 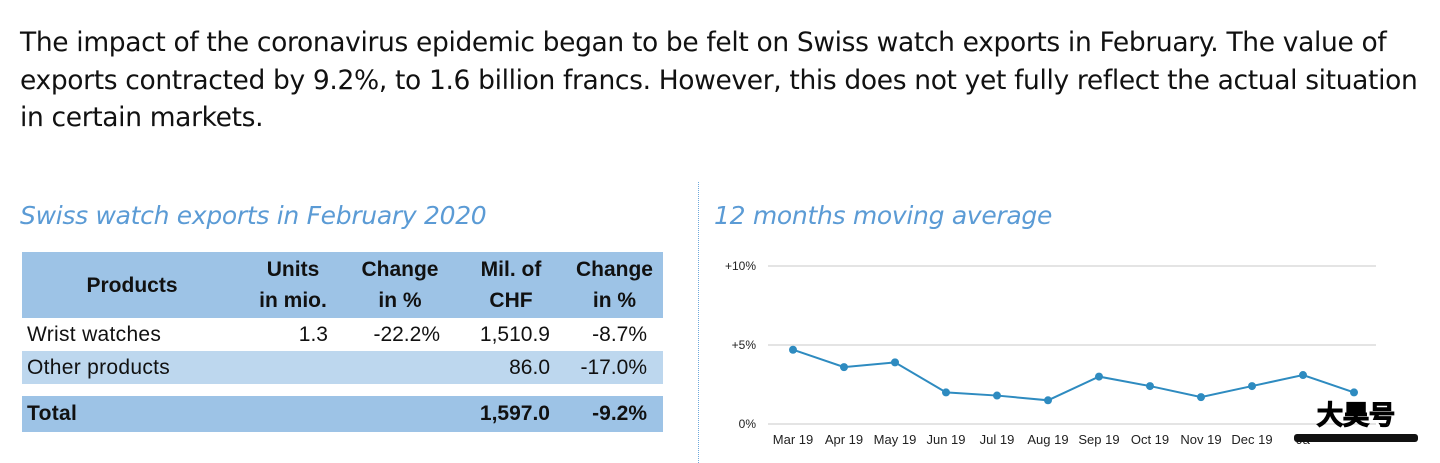 What do you see at coordinates (997, 439) in the screenshot?
I see `x-tick-label: Jul 19` at bounding box center [997, 439].